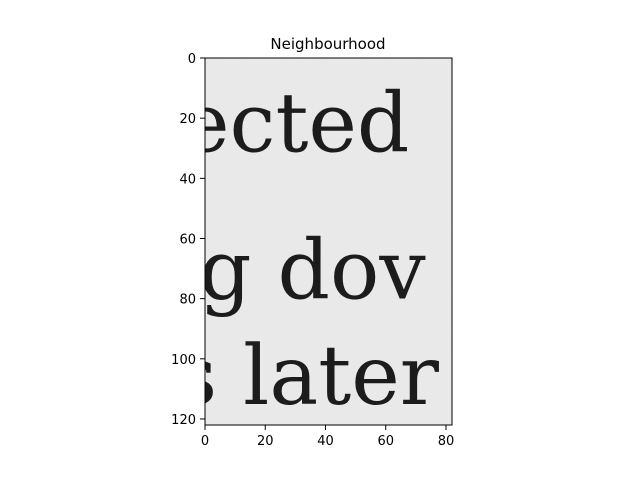 The height and width of the screenshot is (480, 640). Describe the element at coordinates (183, 420) in the screenshot. I see `y-tick-label: 120` at that location.